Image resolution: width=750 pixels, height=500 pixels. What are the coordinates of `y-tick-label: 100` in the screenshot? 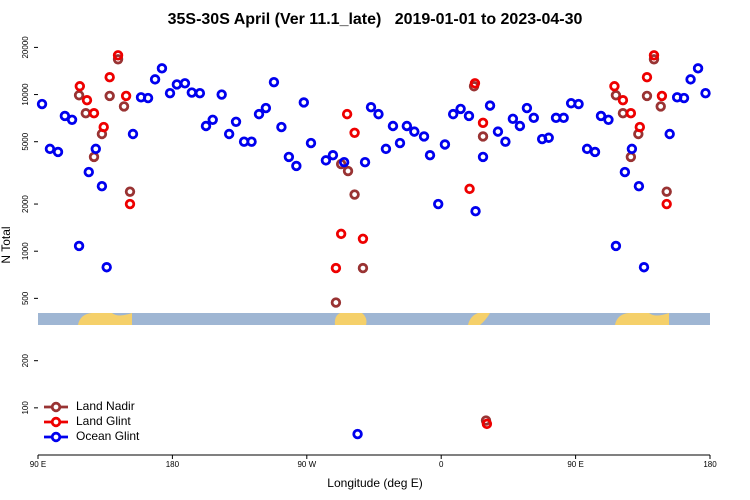 It's located at (25, 408).